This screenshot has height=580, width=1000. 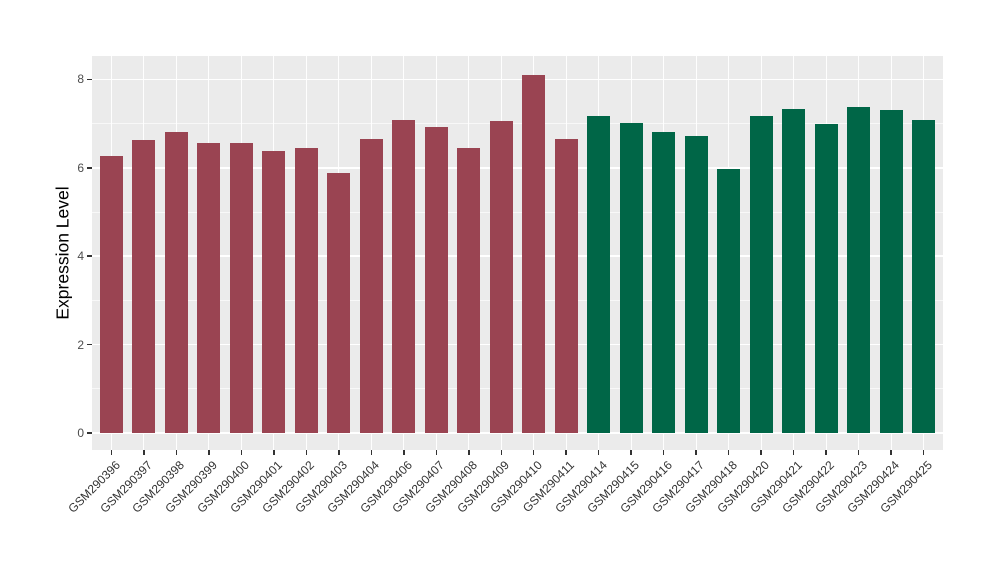 What do you see at coordinates (80, 256) in the screenshot?
I see `y-tick-label: 4` at bounding box center [80, 256].